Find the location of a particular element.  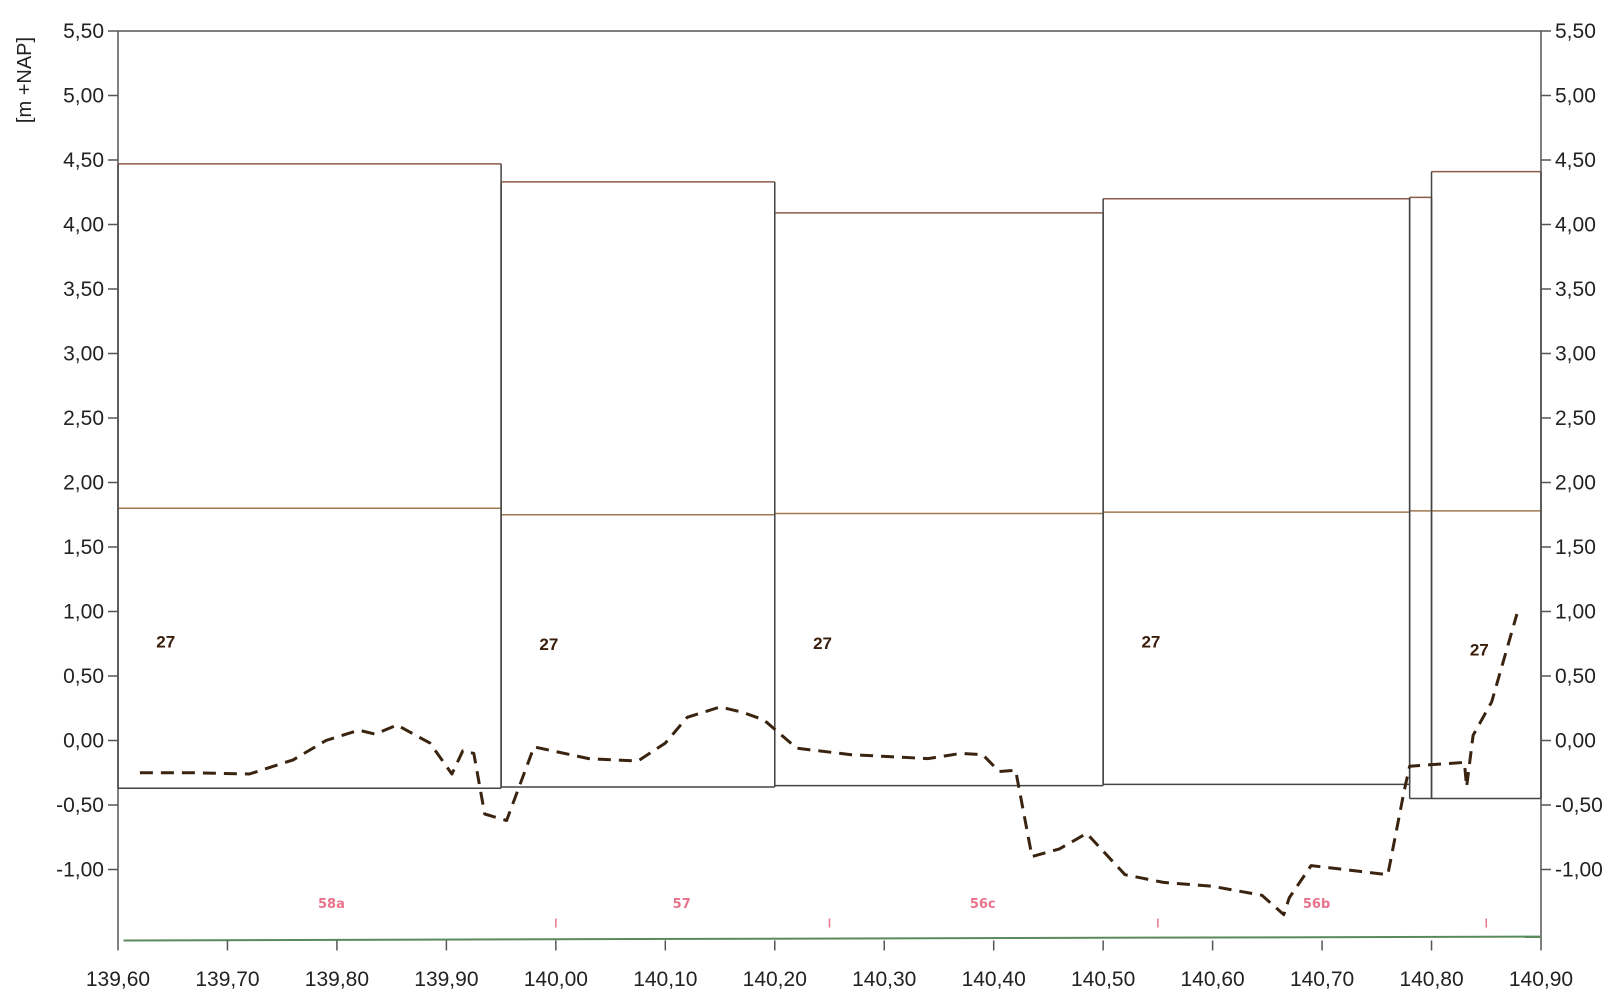

x-tick-label: 140,10 is located at coordinates (665, 979).